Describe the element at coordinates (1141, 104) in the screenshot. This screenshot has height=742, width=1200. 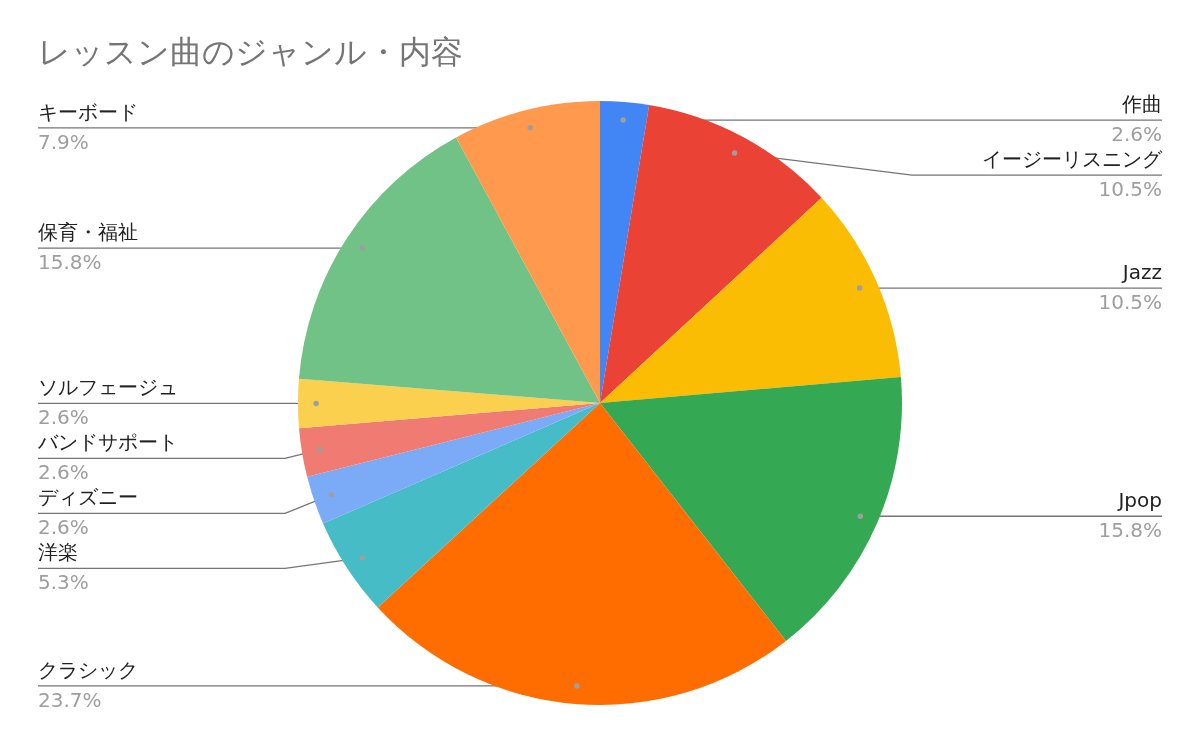
I see `slice-label: 作曲` at that location.